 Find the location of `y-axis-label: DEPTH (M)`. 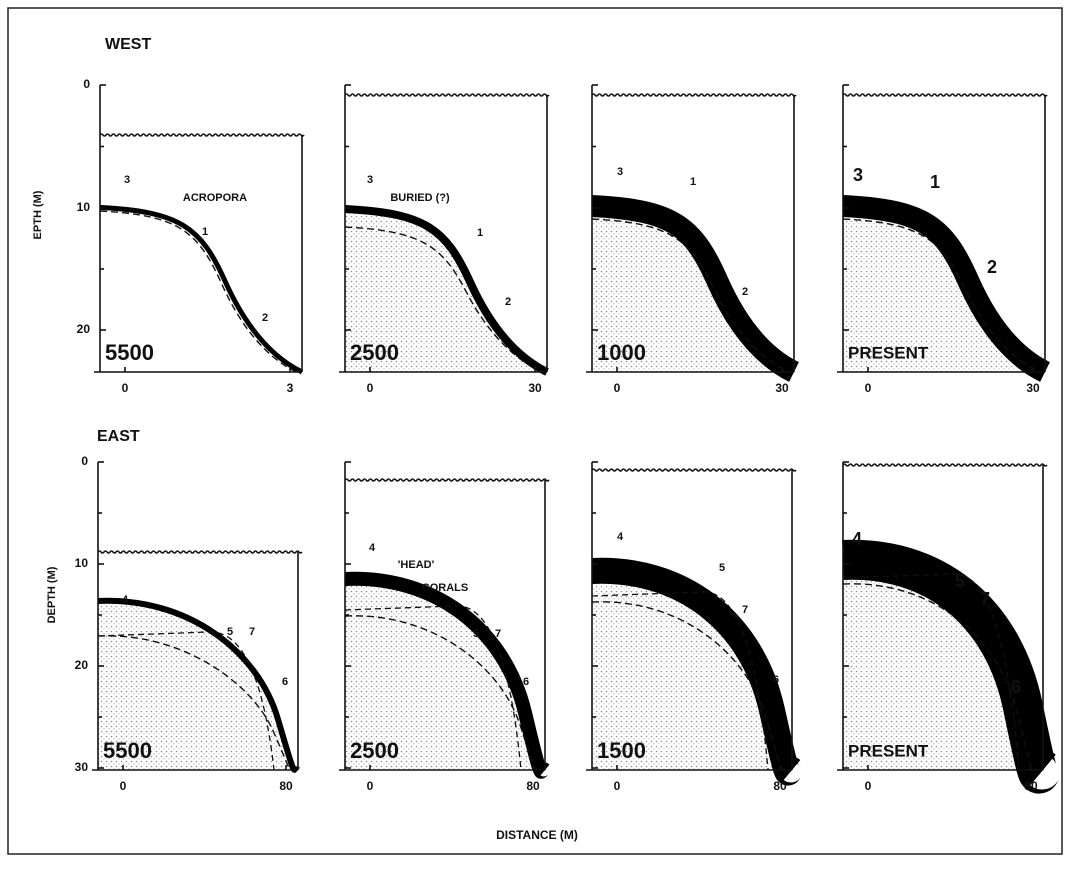

y-axis-label: DEPTH (M) is located at coordinates (52, 594).